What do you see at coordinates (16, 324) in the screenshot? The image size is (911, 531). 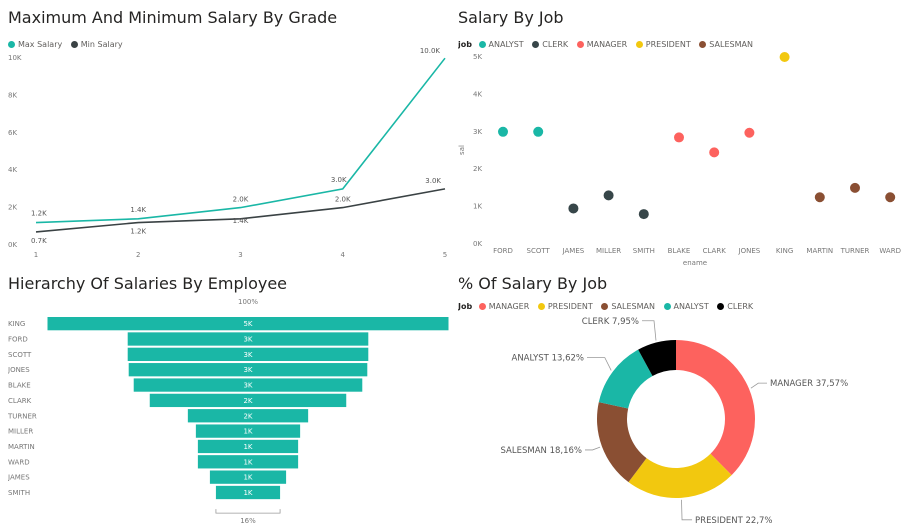 I see `funnel-category-label: KING` at bounding box center [16, 324].